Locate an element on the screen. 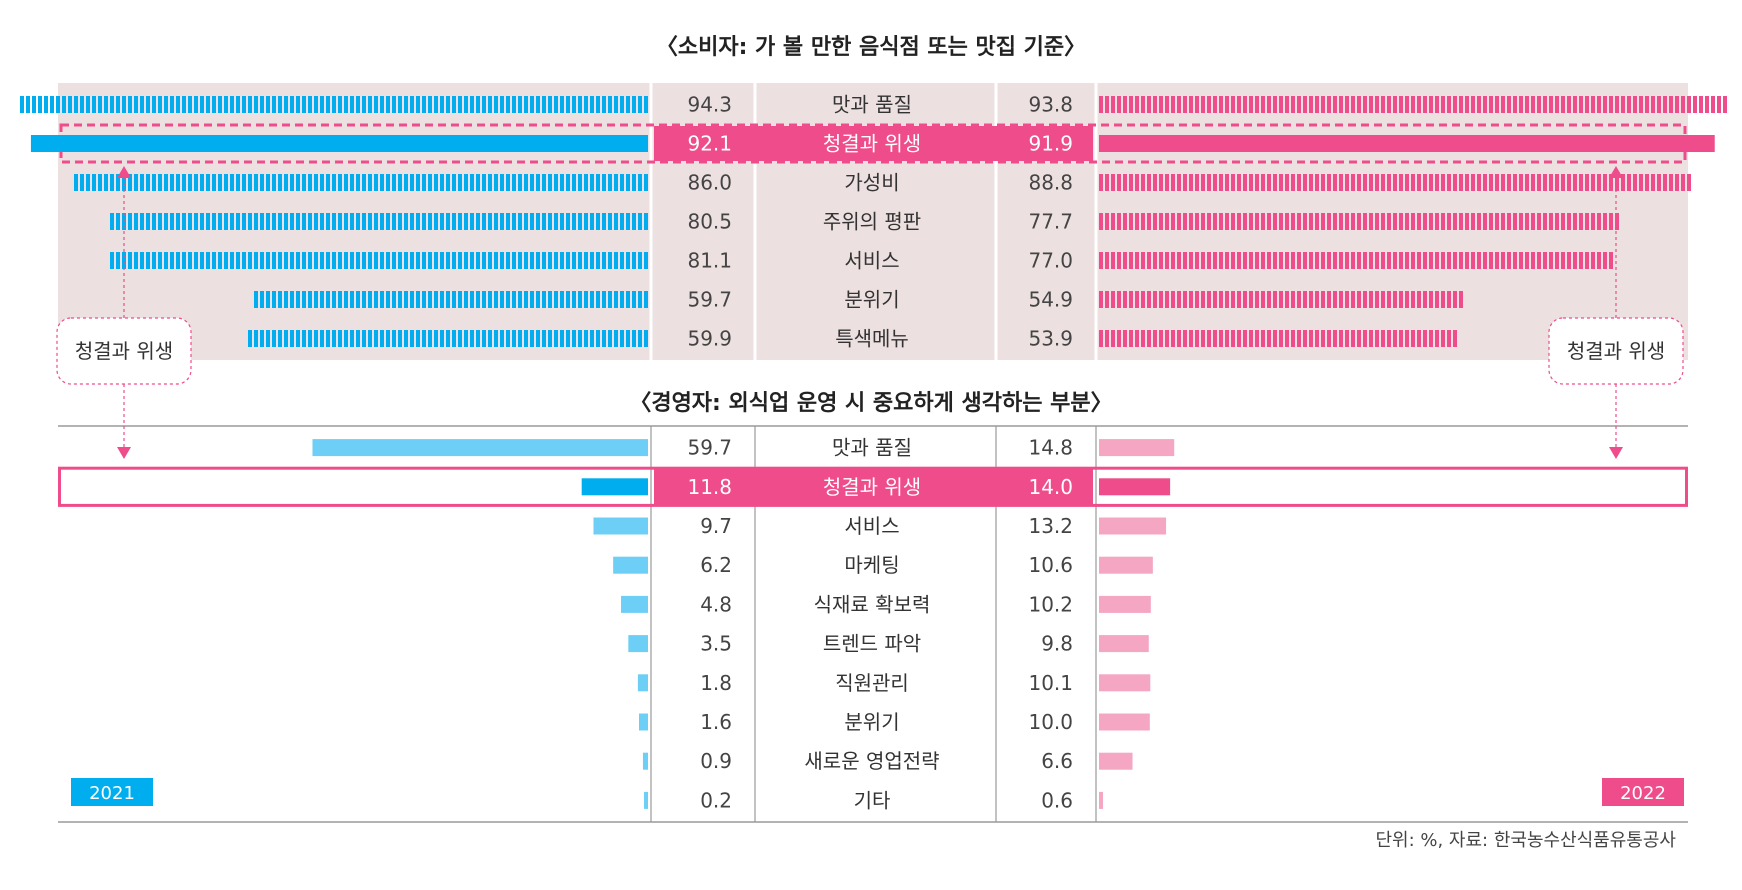  legend-2021-label: 2021 is located at coordinates (112, 793).